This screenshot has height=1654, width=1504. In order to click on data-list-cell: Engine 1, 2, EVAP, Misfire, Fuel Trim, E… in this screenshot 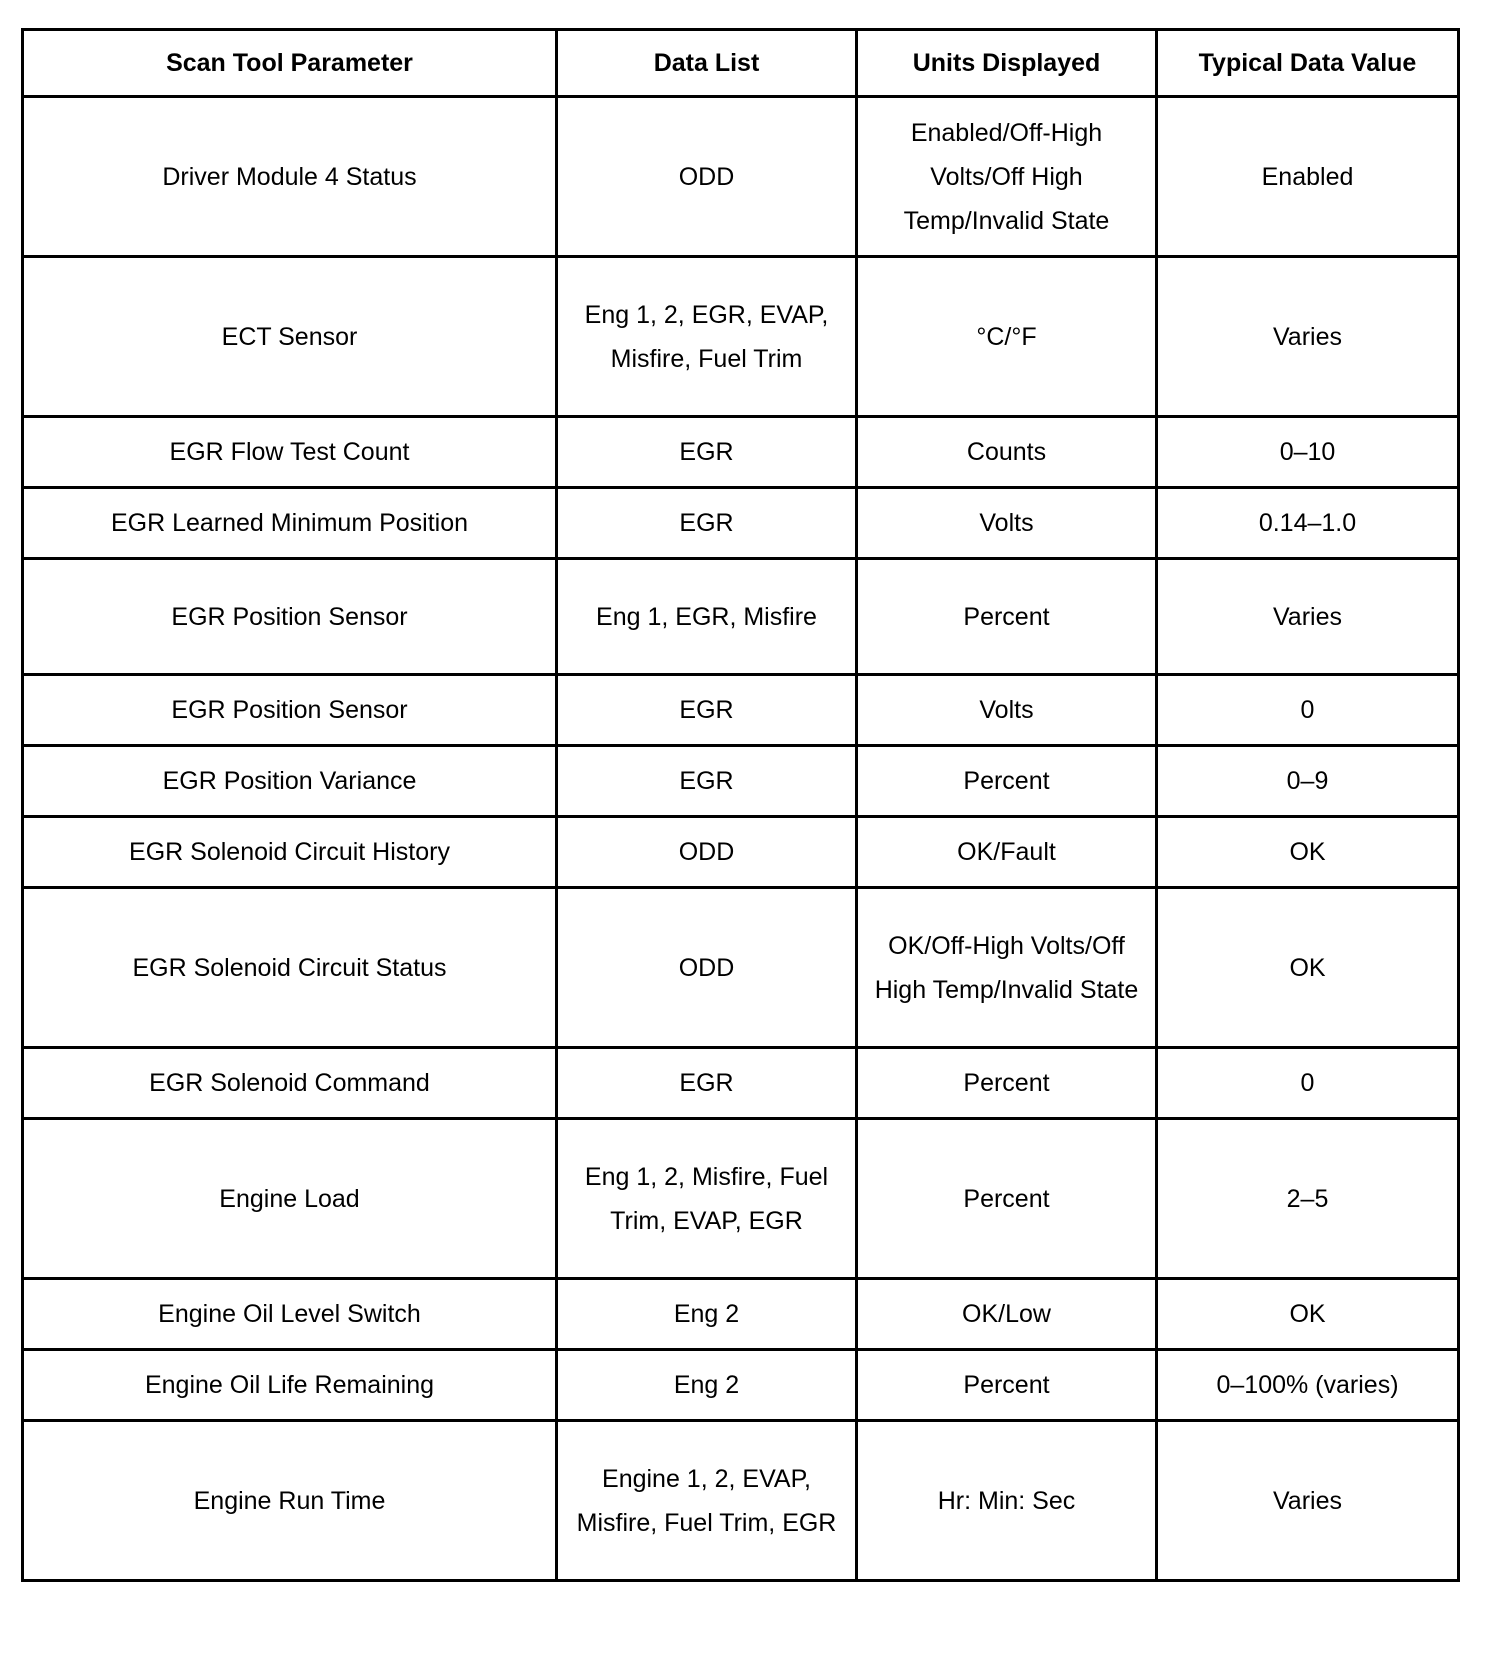, I will do `click(706, 1500)`.